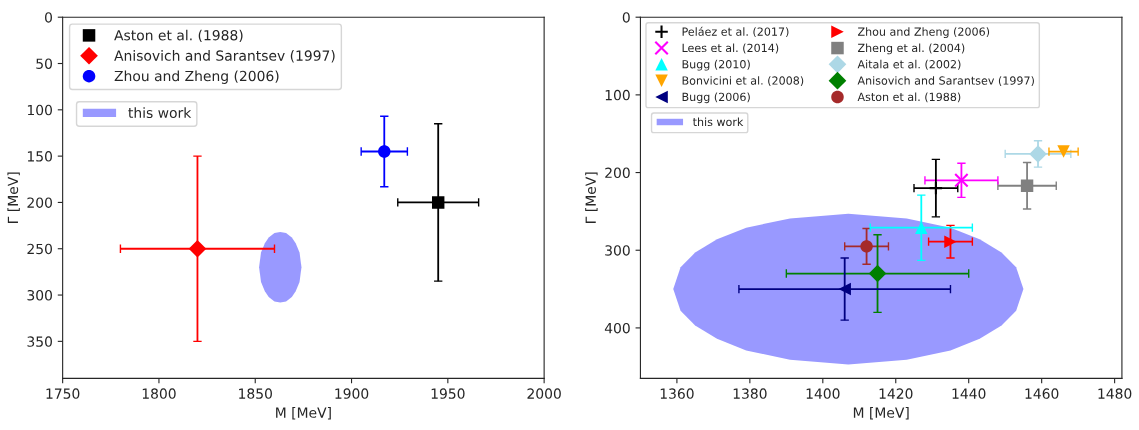 This screenshot has width=1139, height=430. What do you see at coordinates (730, 48) in the screenshot?
I see `legend-label: Lees et al. (2014)` at bounding box center [730, 48].